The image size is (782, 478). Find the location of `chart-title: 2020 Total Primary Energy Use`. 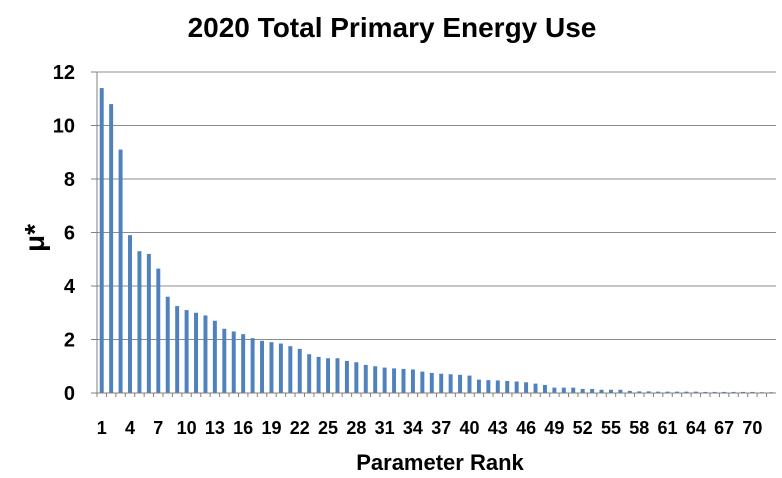

chart-title: 2020 Total Primary Energy Use is located at coordinates (392, 27).